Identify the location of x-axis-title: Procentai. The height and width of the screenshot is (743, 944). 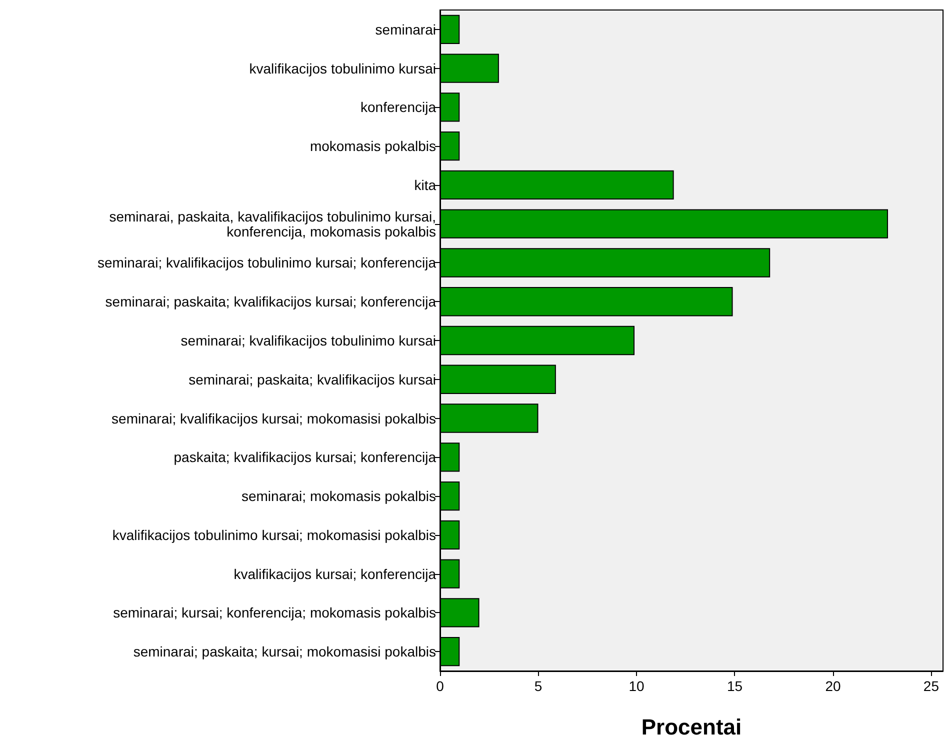
(691, 727).